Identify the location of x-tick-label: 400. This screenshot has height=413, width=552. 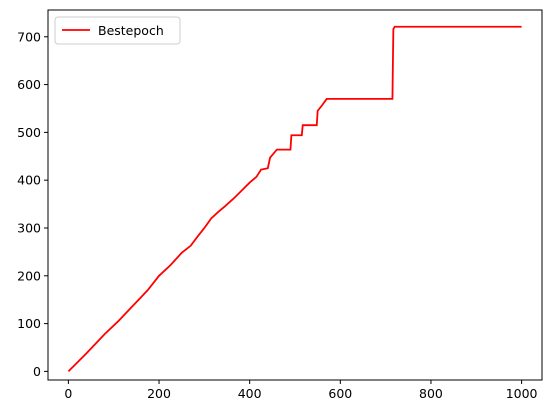
(250, 393).